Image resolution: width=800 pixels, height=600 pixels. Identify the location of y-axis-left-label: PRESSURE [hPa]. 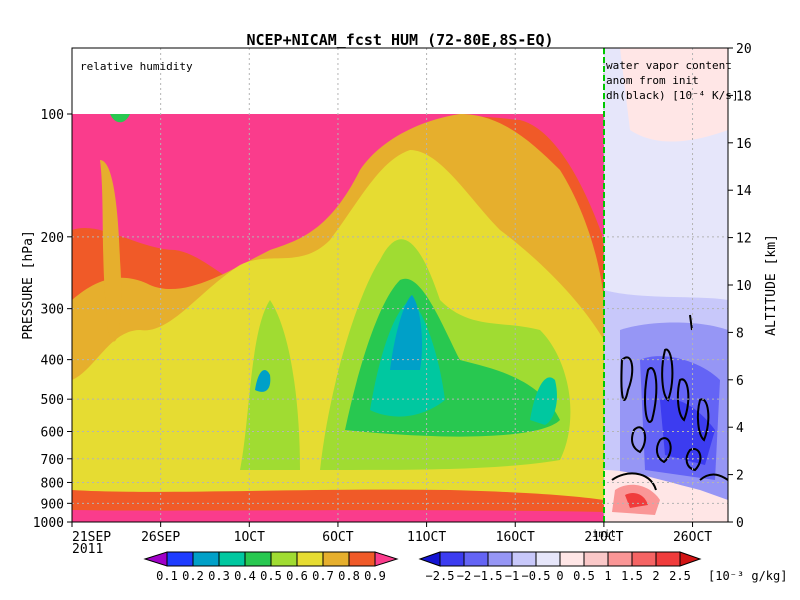
(28, 285).